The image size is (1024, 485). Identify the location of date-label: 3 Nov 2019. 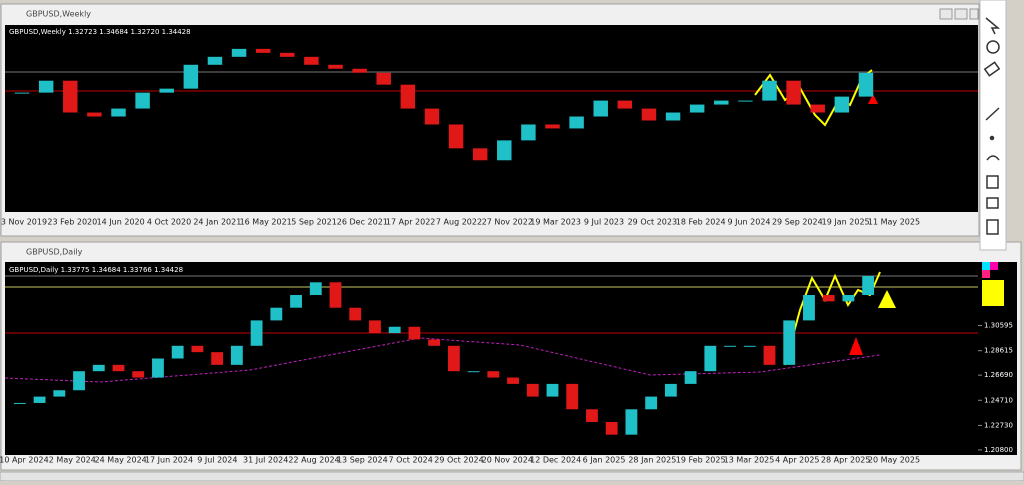
(24, 222).